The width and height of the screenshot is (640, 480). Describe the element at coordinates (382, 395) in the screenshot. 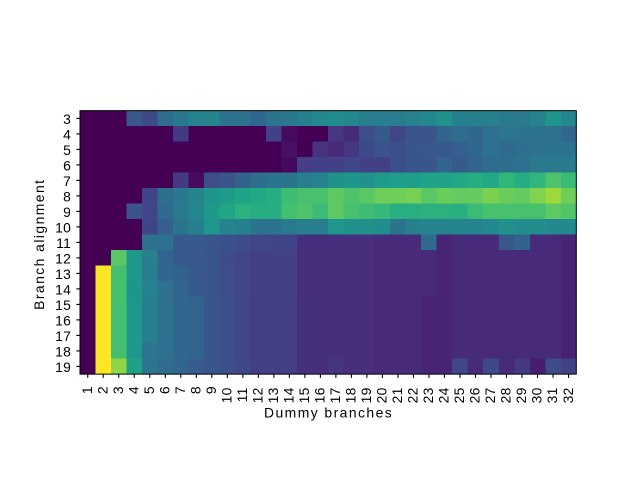

I see `svg-text: 20` at that location.